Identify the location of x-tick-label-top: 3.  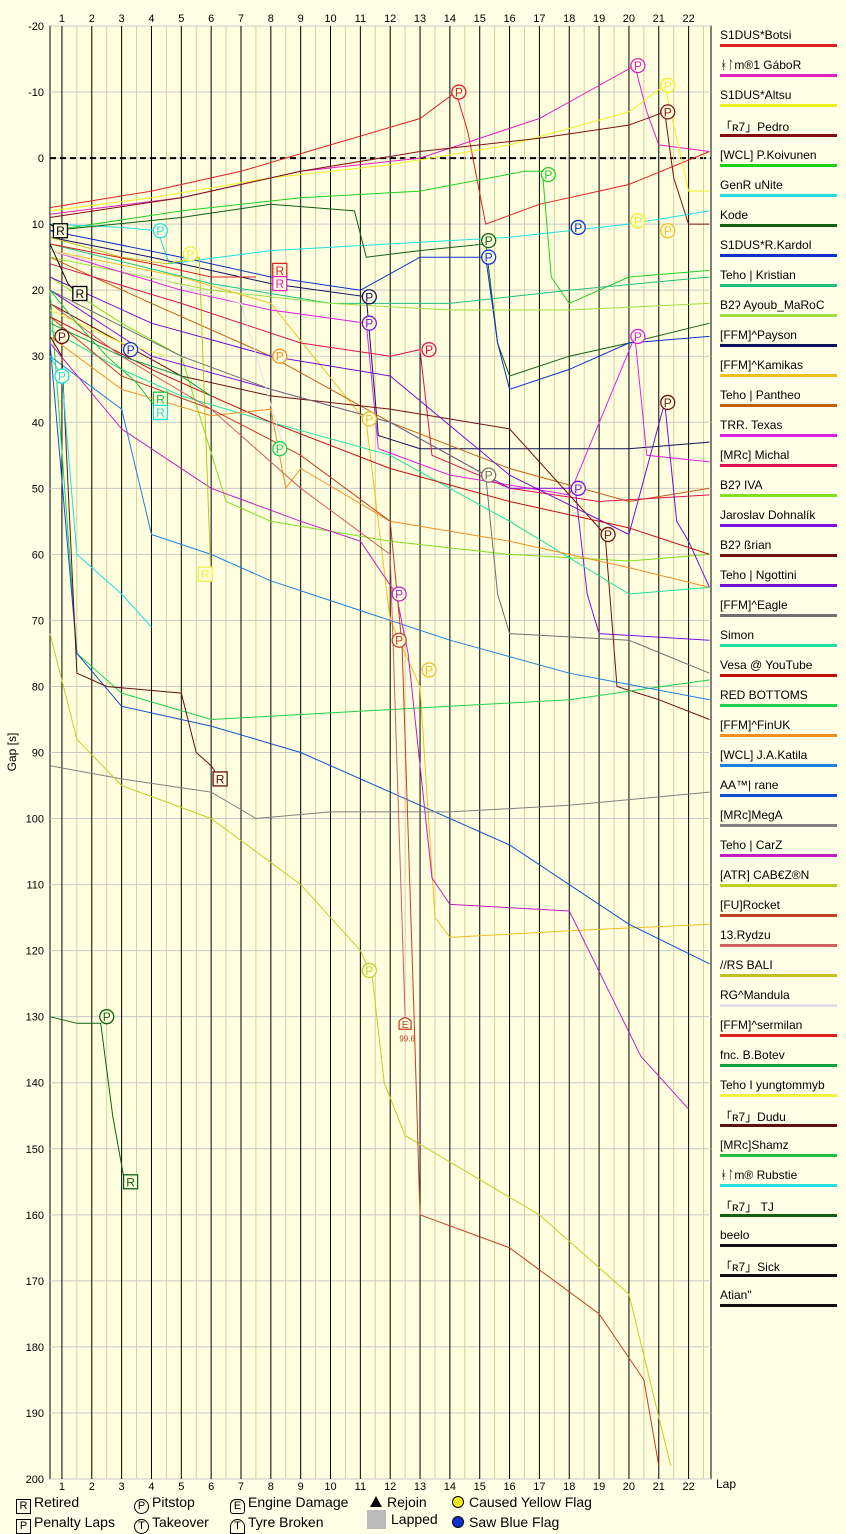
(122, 19).